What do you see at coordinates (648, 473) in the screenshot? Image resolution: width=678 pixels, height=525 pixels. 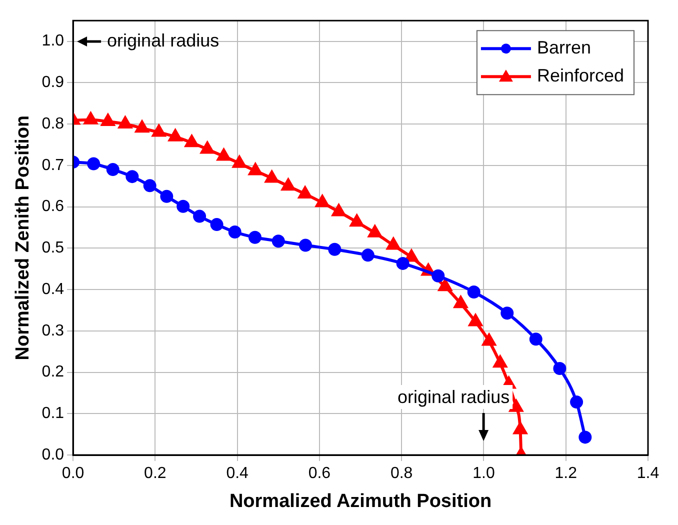 I see `x-tick-label: 1.4` at bounding box center [648, 473].